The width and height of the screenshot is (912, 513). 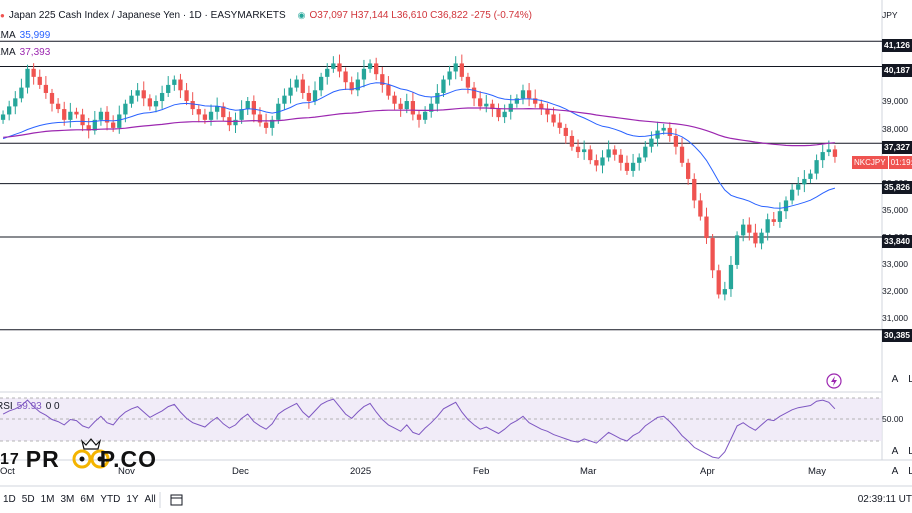 I want to click on price-label: 33,000, so click(x=895, y=264).